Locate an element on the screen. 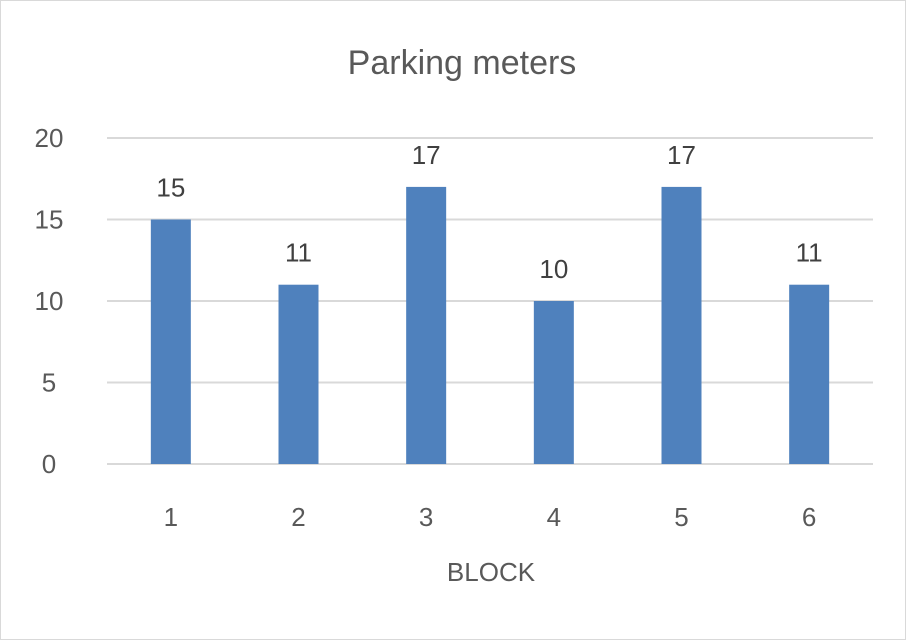 The width and height of the screenshot is (906, 641). x-axis-label: BLOCK is located at coordinates (491, 572).